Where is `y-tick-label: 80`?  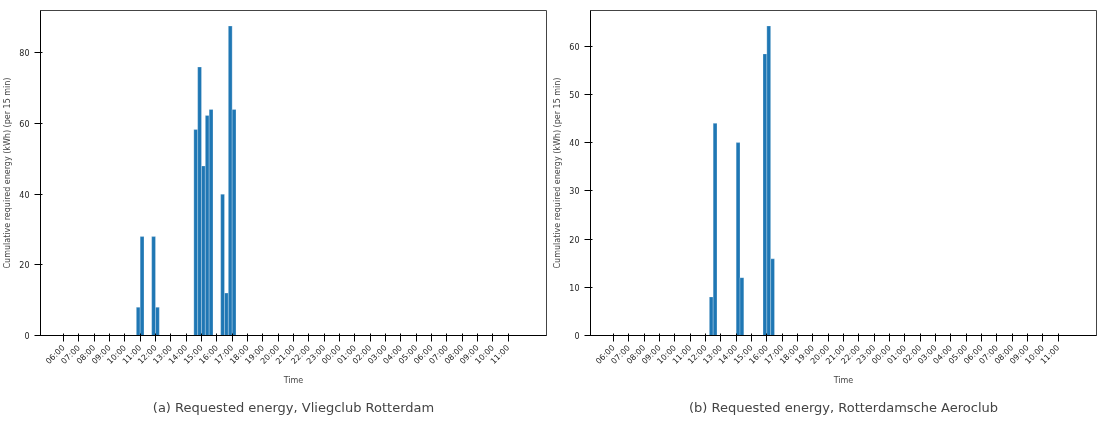
y-tick-label: 80 is located at coordinates (24, 54).